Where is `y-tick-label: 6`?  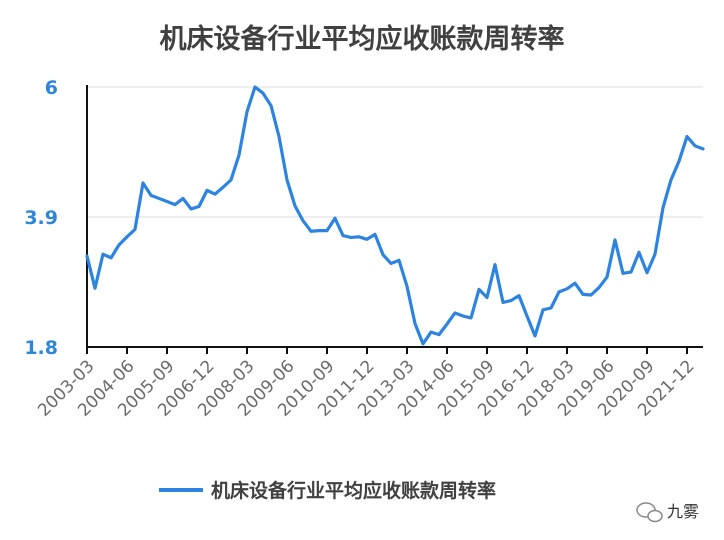
y-tick-label: 6 is located at coordinates (51, 88).